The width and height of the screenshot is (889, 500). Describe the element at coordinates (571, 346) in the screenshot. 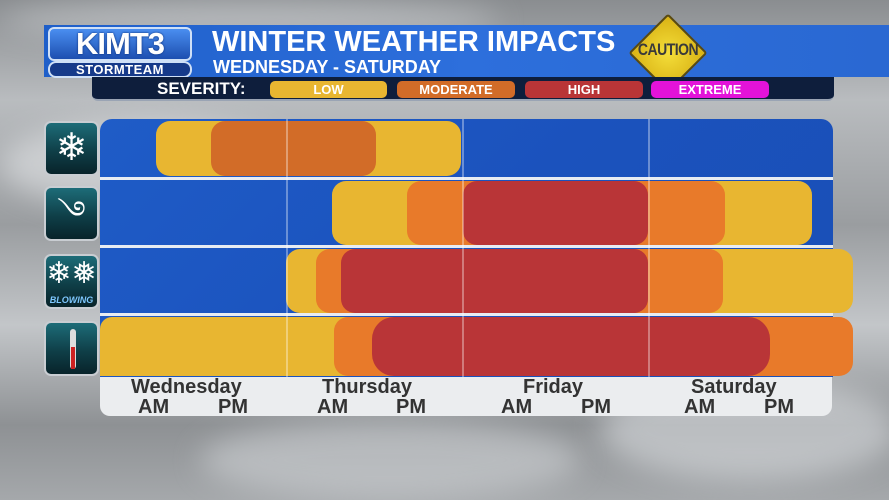

I see `cold-high-bar` at that location.